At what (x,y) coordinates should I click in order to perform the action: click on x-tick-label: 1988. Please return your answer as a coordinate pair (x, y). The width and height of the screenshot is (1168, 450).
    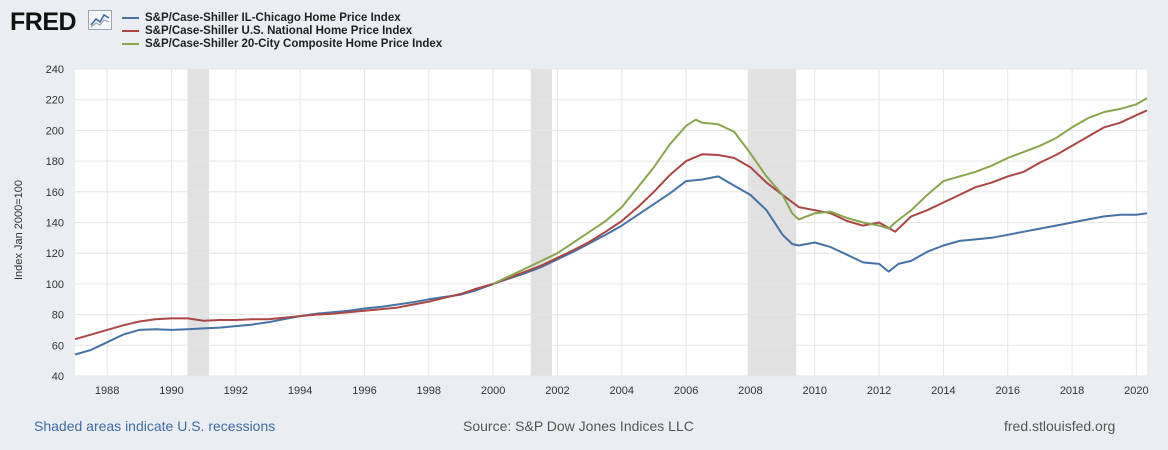
    Looking at the image, I should click on (107, 391).